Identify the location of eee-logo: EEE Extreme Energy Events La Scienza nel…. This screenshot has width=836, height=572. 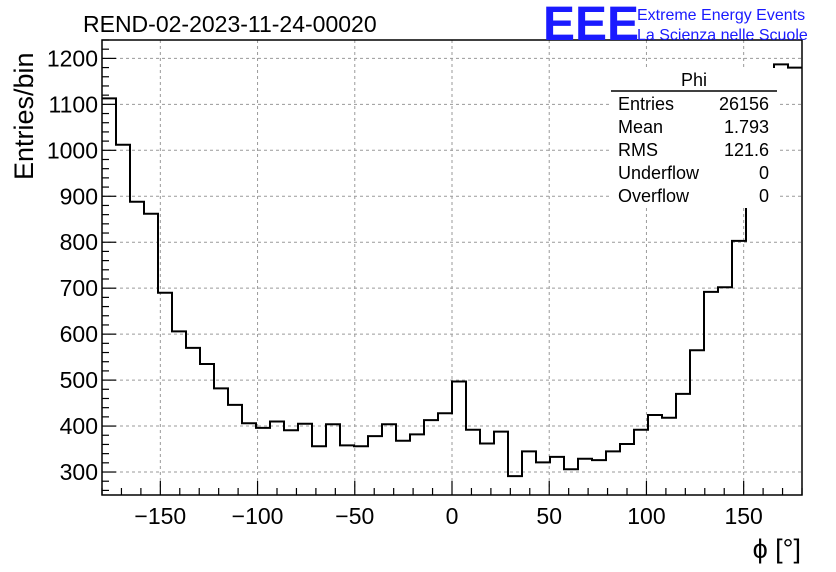
(675, 25).